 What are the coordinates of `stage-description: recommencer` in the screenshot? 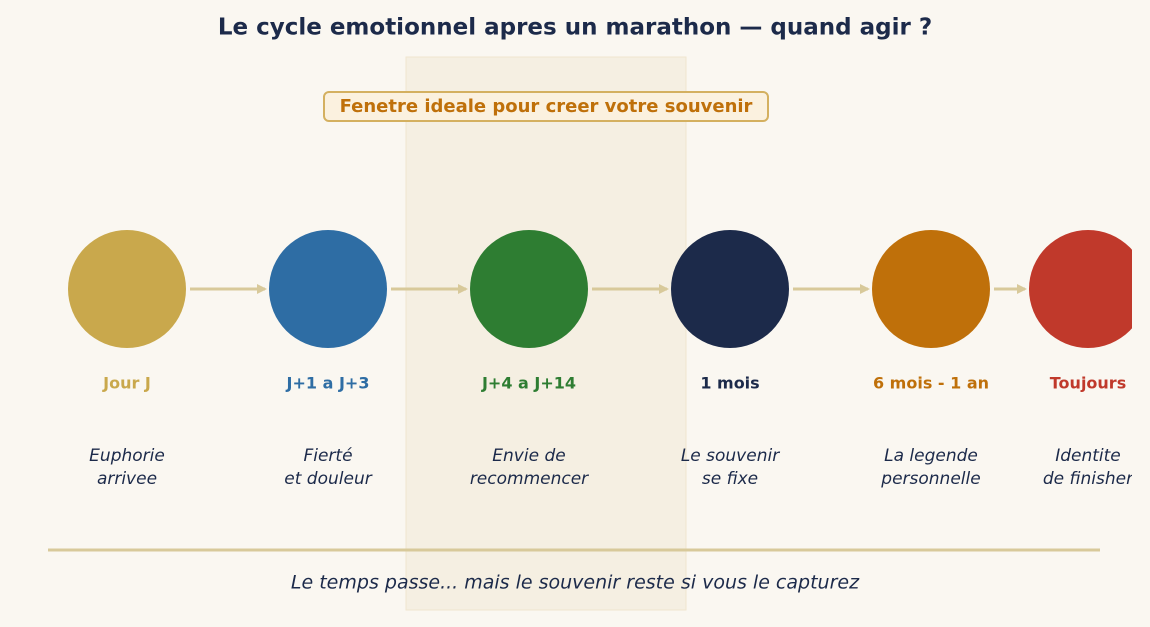 It's located at (529, 479).